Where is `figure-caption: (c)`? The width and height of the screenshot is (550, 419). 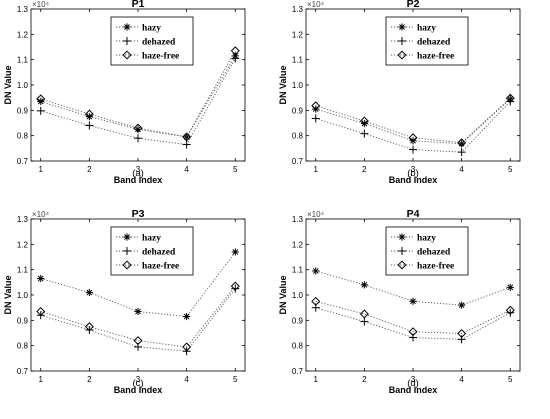
figure-caption: (c) is located at coordinates (137, 383).